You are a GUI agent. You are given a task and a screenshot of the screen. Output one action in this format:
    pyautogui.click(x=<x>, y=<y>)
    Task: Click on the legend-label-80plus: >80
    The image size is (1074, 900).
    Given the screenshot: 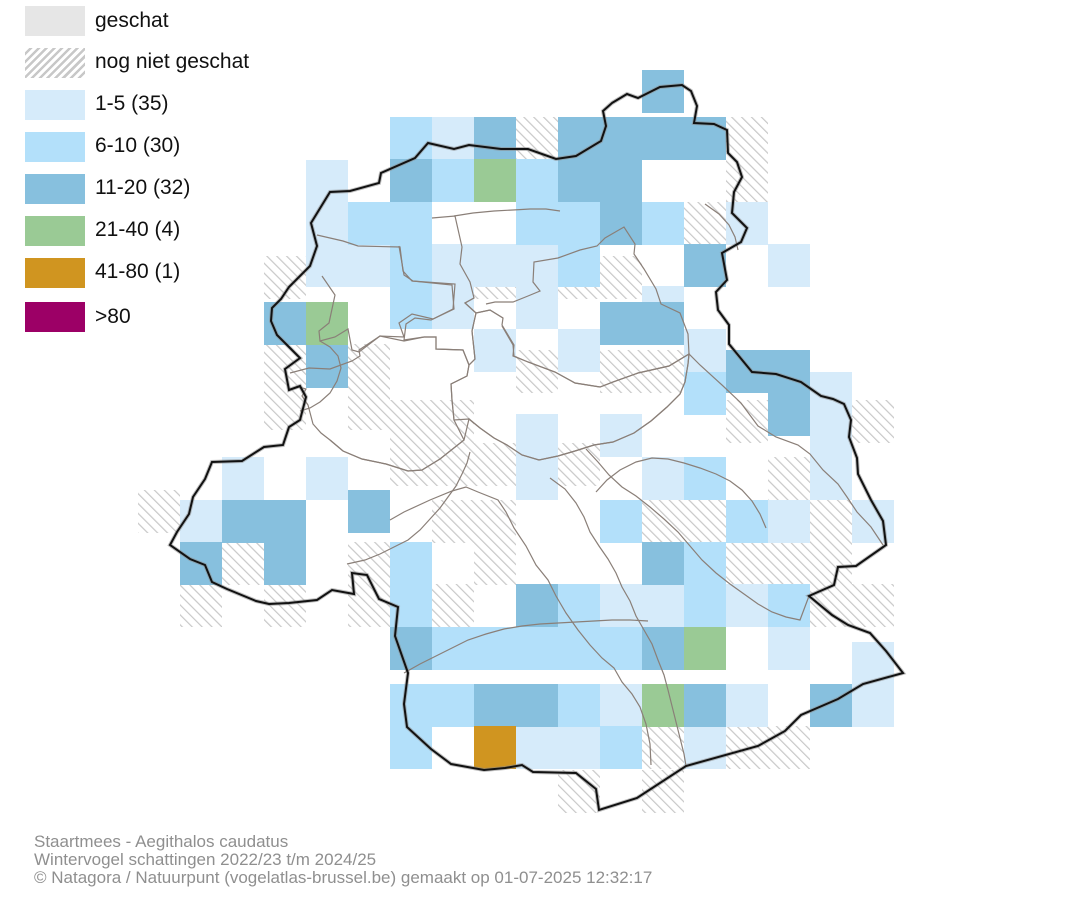 What is the action you would take?
    pyautogui.click(x=113, y=316)
    